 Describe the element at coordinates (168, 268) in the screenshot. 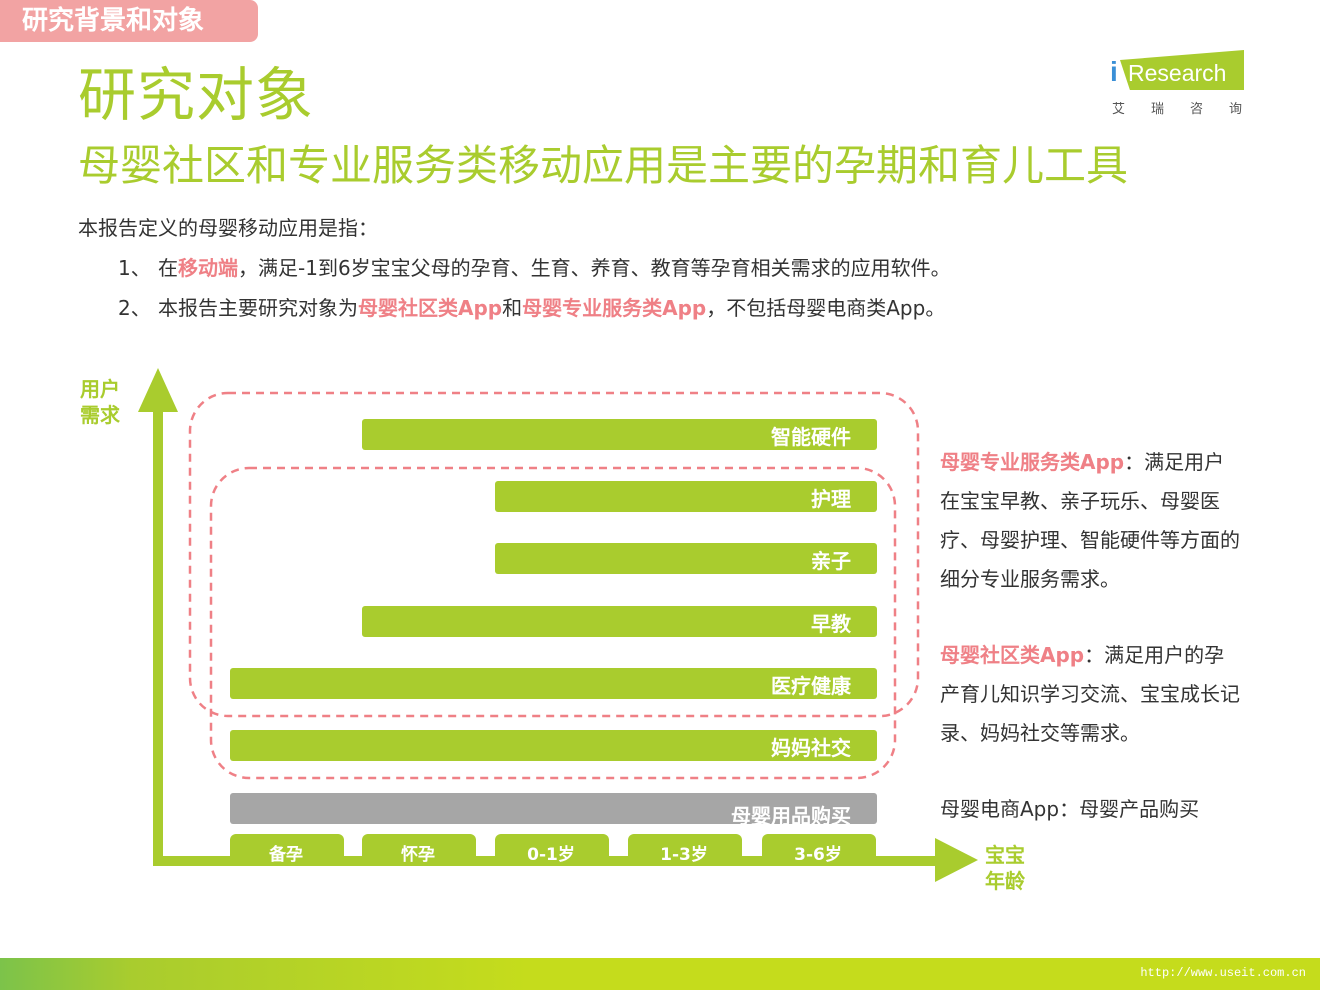

I see `point-text: 在` at that location.